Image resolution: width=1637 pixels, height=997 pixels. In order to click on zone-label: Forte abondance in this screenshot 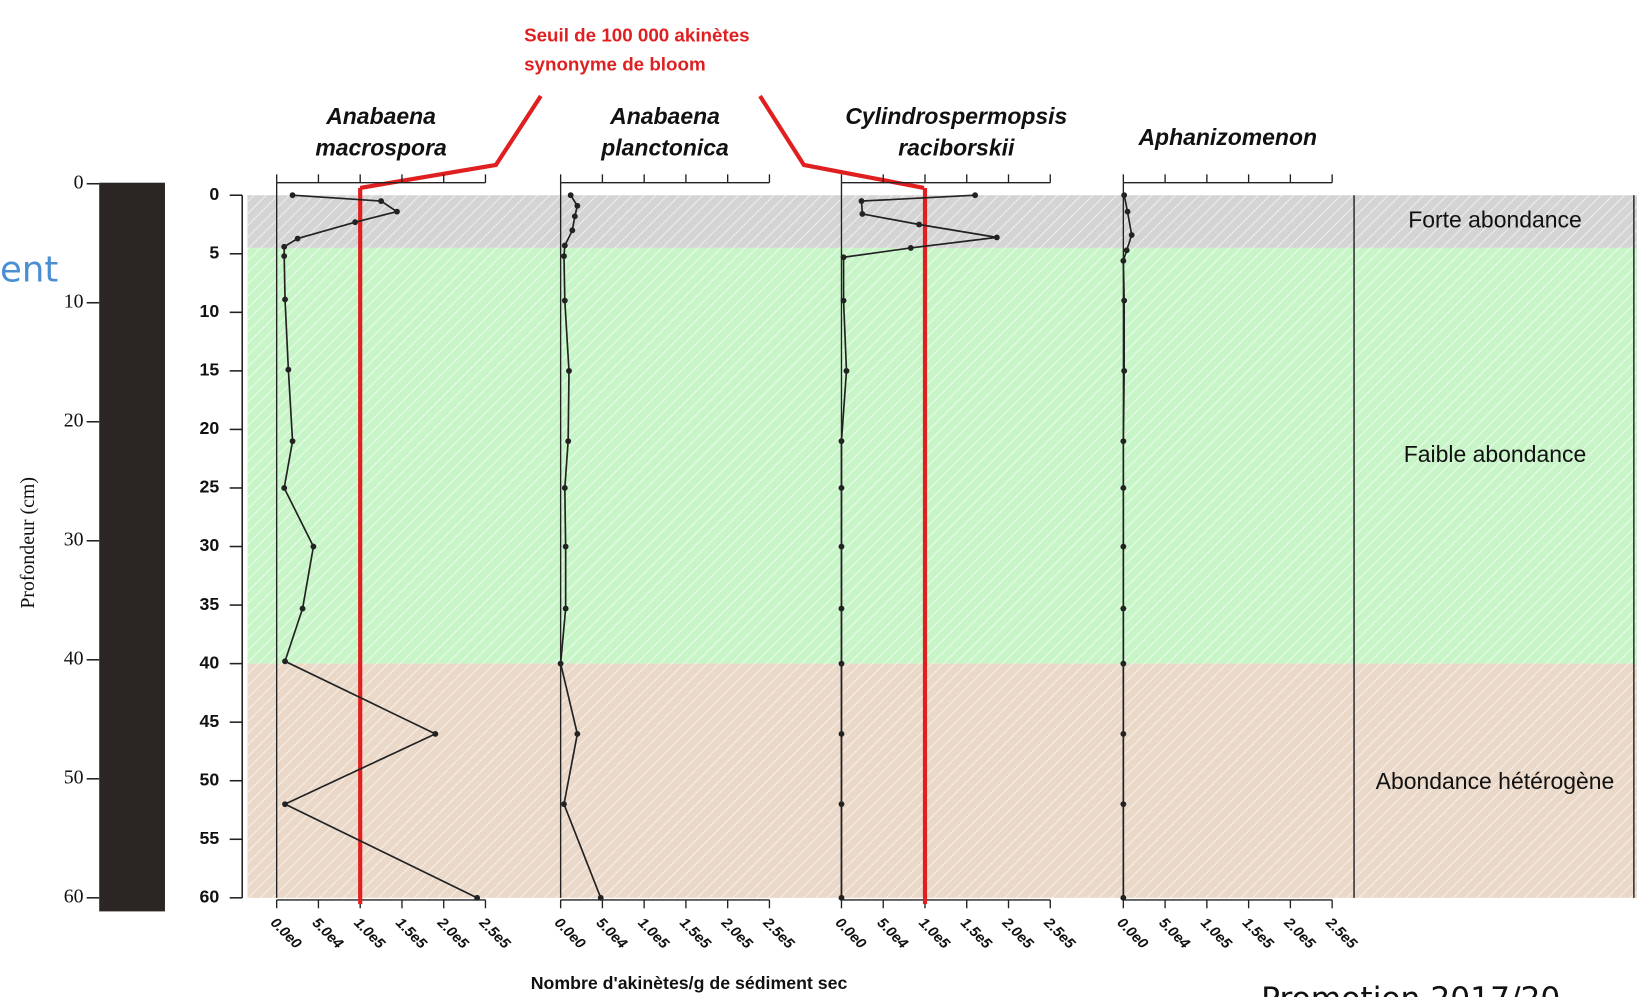, I will do `click(1495, 220)`.